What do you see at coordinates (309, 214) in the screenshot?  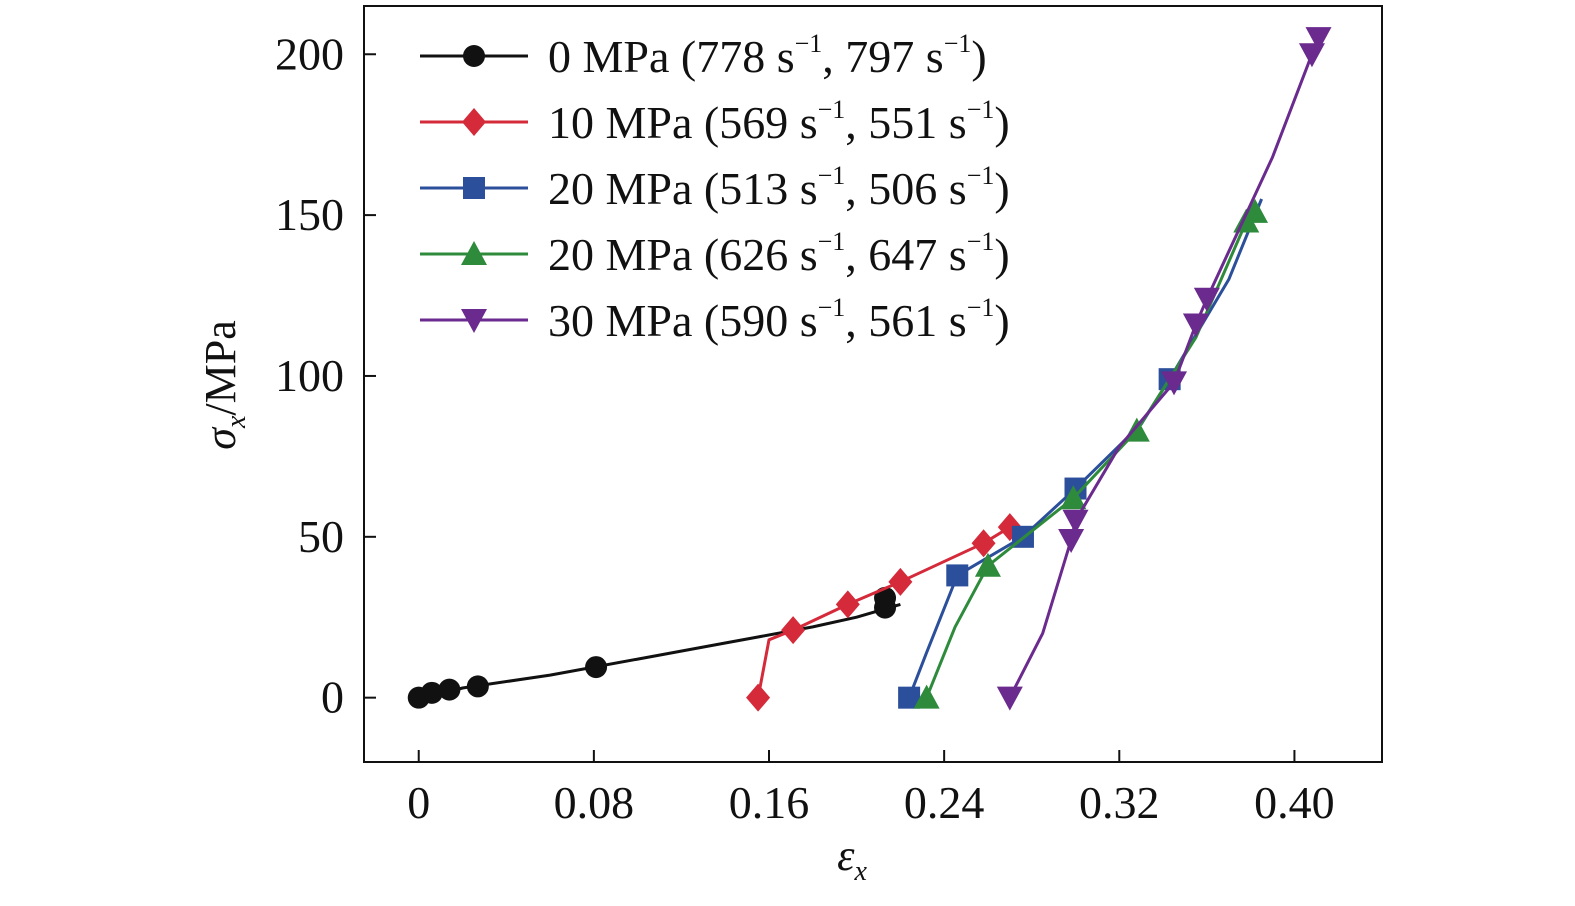 I see `y-tick-label: 150` at bounding box center [309, 214].